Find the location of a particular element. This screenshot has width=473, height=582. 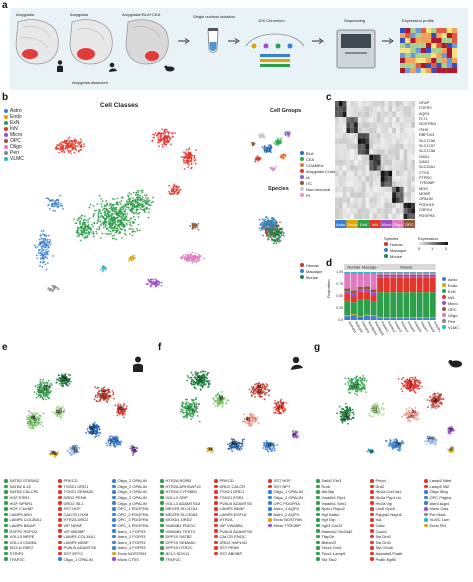

cluster-number: 15 is located at coordinates (104, 391).